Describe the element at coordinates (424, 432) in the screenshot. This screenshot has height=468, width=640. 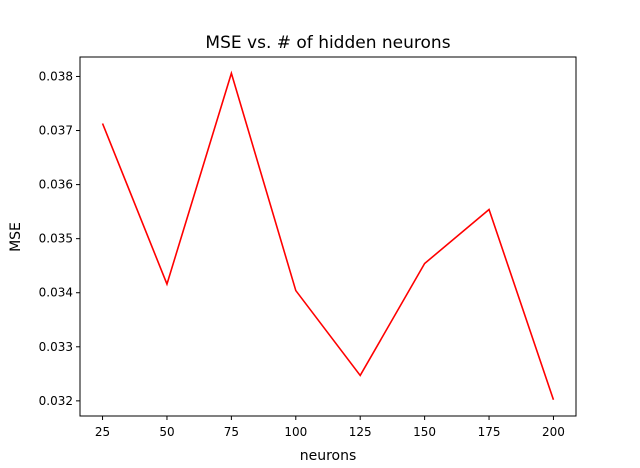
I see `x-tick-label: 150` at that location.